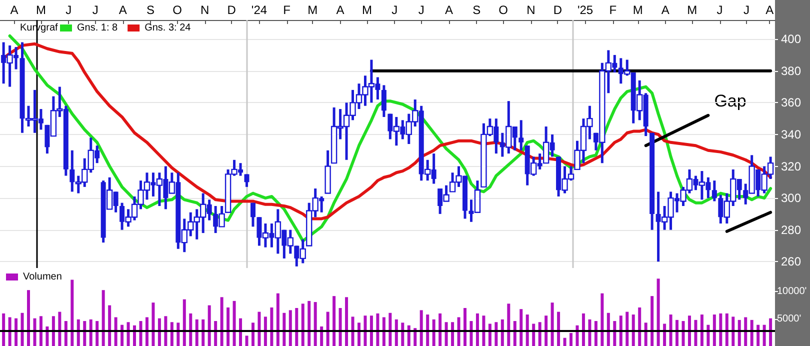 This screenshot has width=810, height=346. I want to click on legend-label: Volumen, so click(42, 277).